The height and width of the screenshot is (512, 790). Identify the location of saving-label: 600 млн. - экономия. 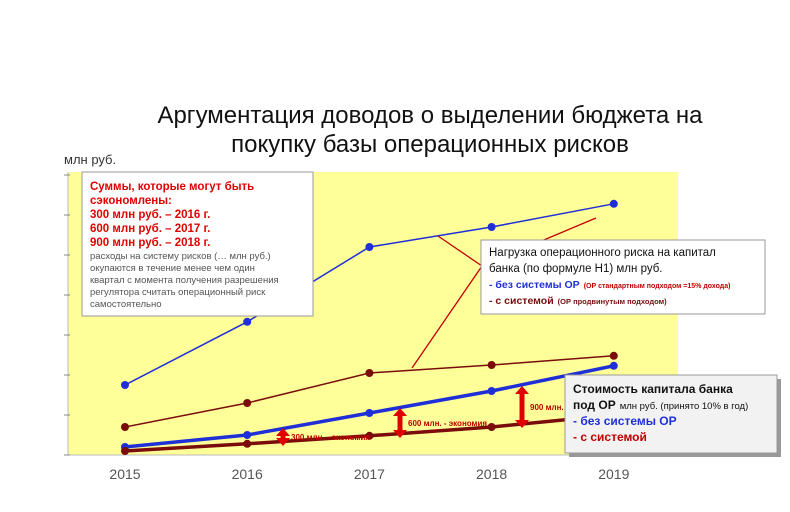
(447, 423).